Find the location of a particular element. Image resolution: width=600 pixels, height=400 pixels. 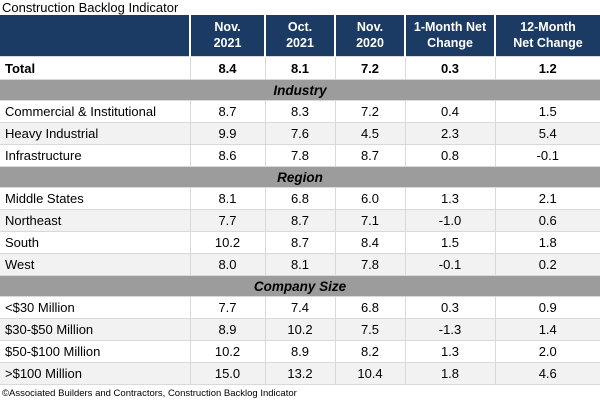

section-title: Company Size is located at coordinates (300, 286).